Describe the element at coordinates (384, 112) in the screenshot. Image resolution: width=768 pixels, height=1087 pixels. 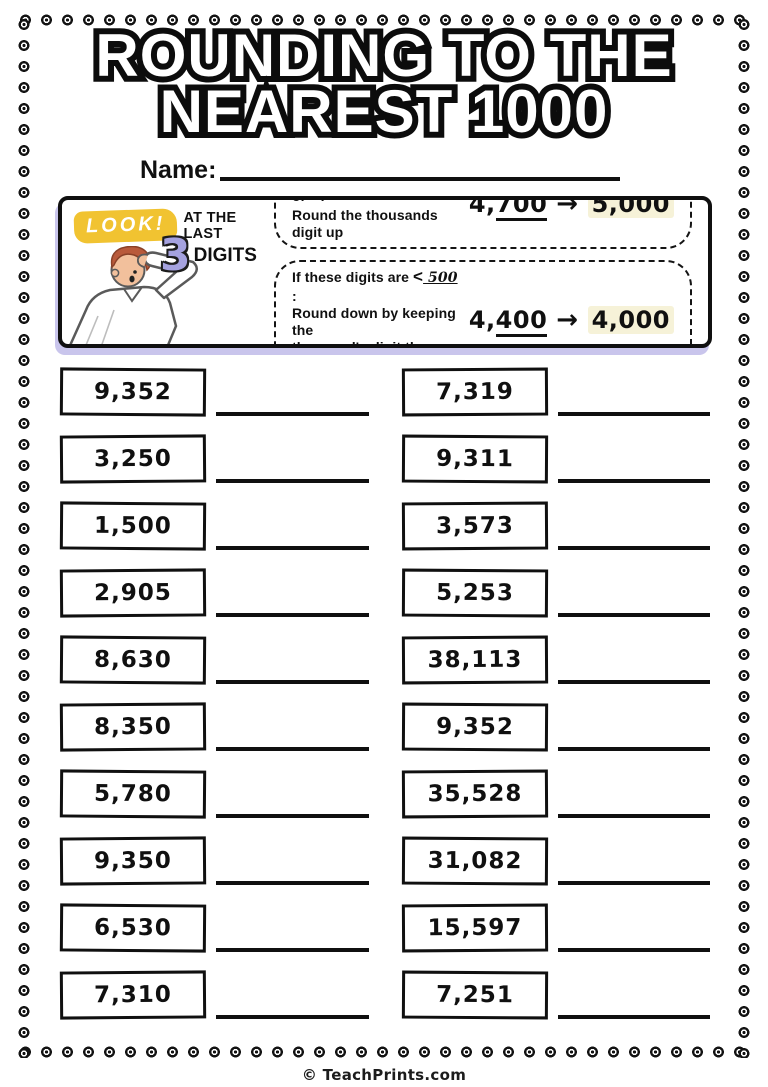
I see `page-title-line-2: NEAREST 1000` at that location.